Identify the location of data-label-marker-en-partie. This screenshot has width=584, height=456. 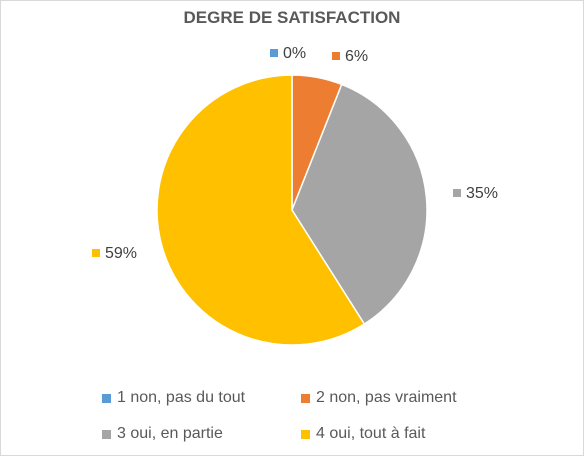
(457, 193).